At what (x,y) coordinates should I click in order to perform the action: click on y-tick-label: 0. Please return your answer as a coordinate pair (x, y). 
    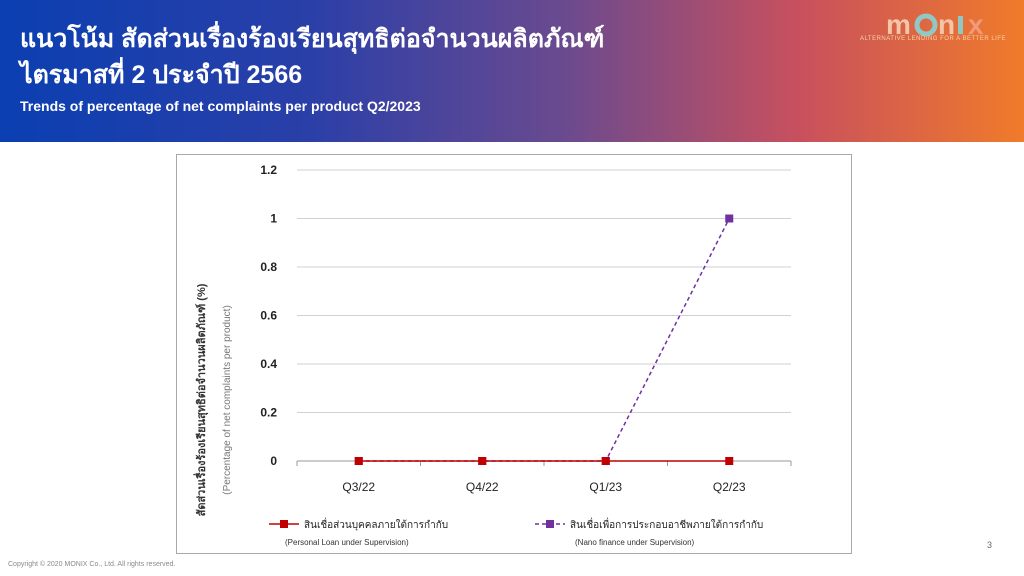
    Looking at the image, I should click on (273, 461).